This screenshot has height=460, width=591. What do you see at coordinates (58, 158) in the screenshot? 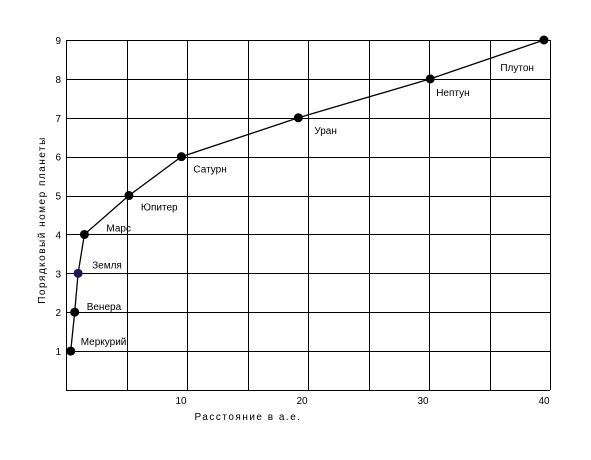
I see `y-tick-label: 6` at bounding box center [58, 158].